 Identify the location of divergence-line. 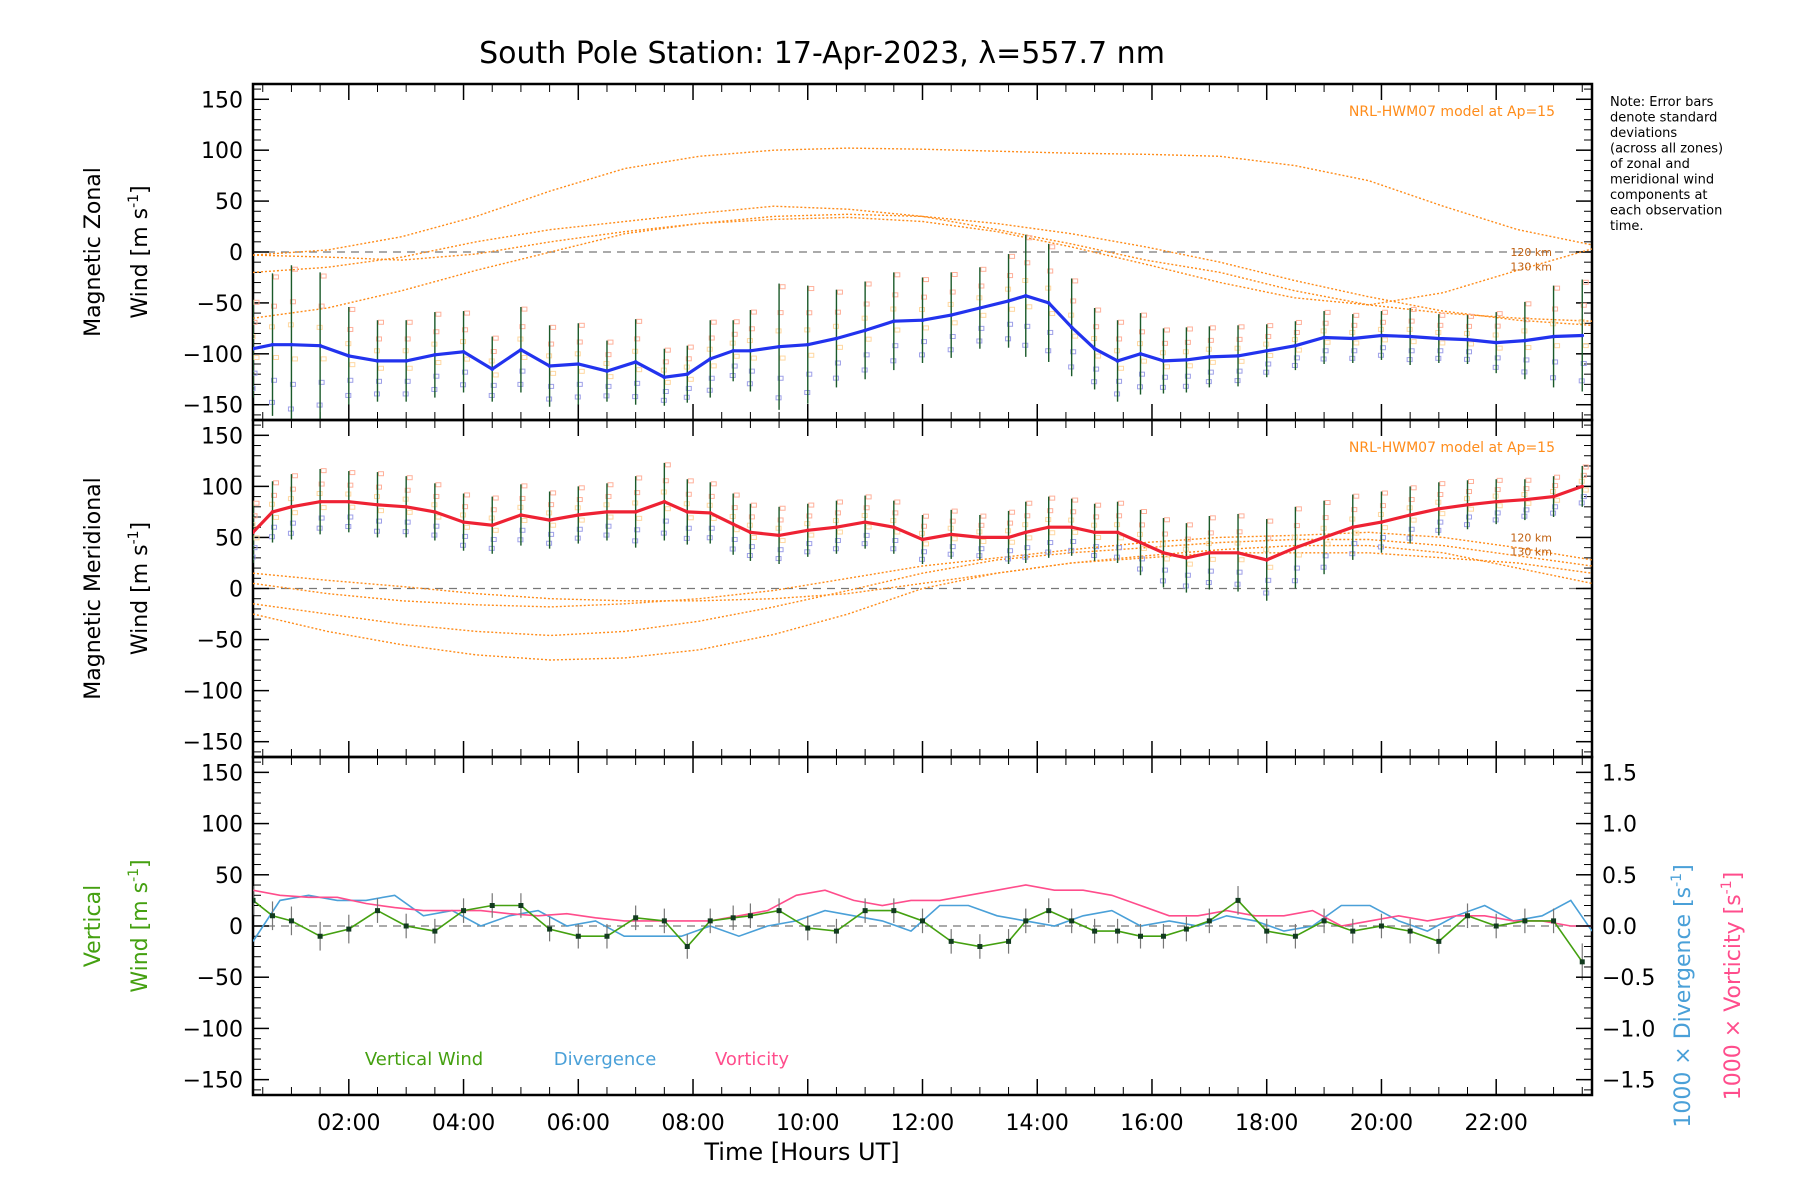
(922, 918).